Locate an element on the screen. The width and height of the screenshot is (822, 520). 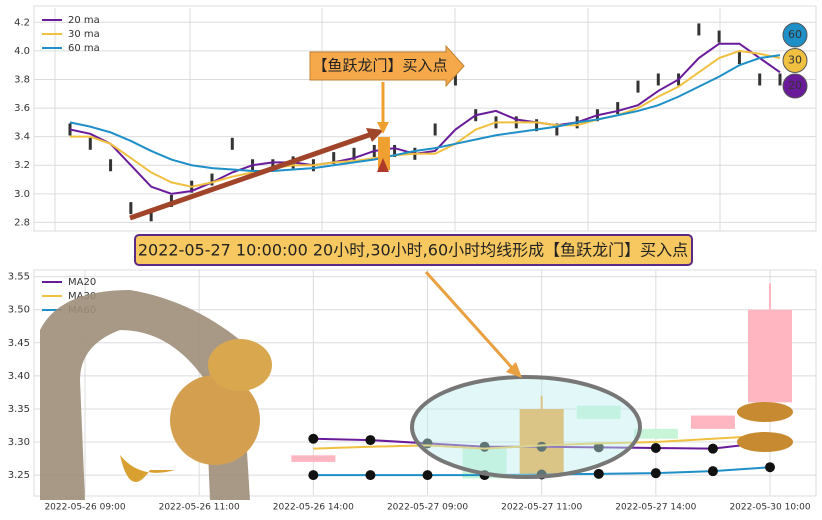
x-tick-label: 2022-05-27 14:00 is located at coordinates (655, 508).